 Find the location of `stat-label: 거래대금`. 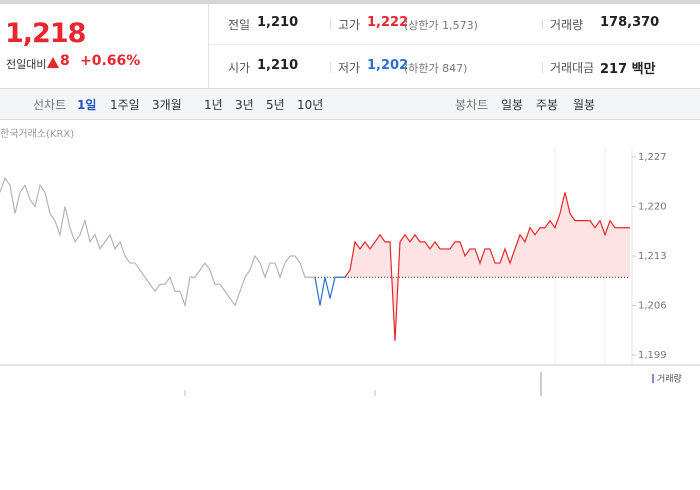

stat-label: 거래대금 is located at coordinates (572, 68).